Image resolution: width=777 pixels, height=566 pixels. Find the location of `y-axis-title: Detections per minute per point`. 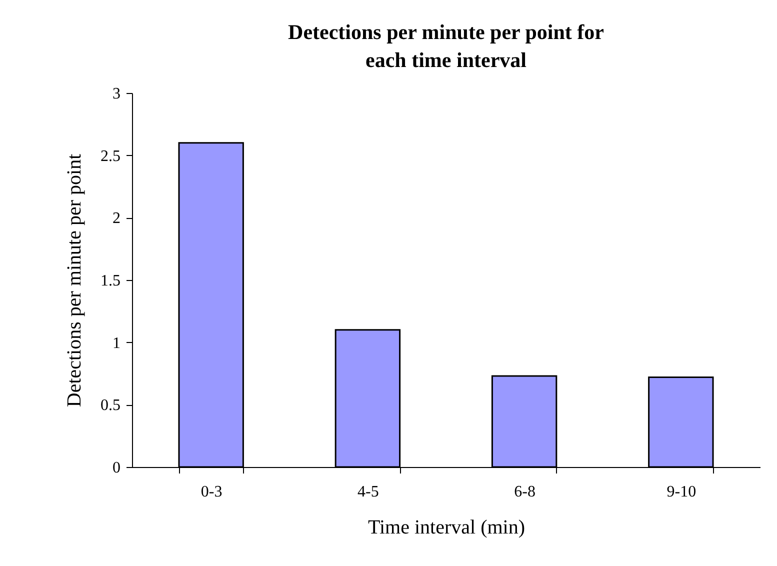

y-axis-title: Detections per minute per point is located at coordinates (75, 280).